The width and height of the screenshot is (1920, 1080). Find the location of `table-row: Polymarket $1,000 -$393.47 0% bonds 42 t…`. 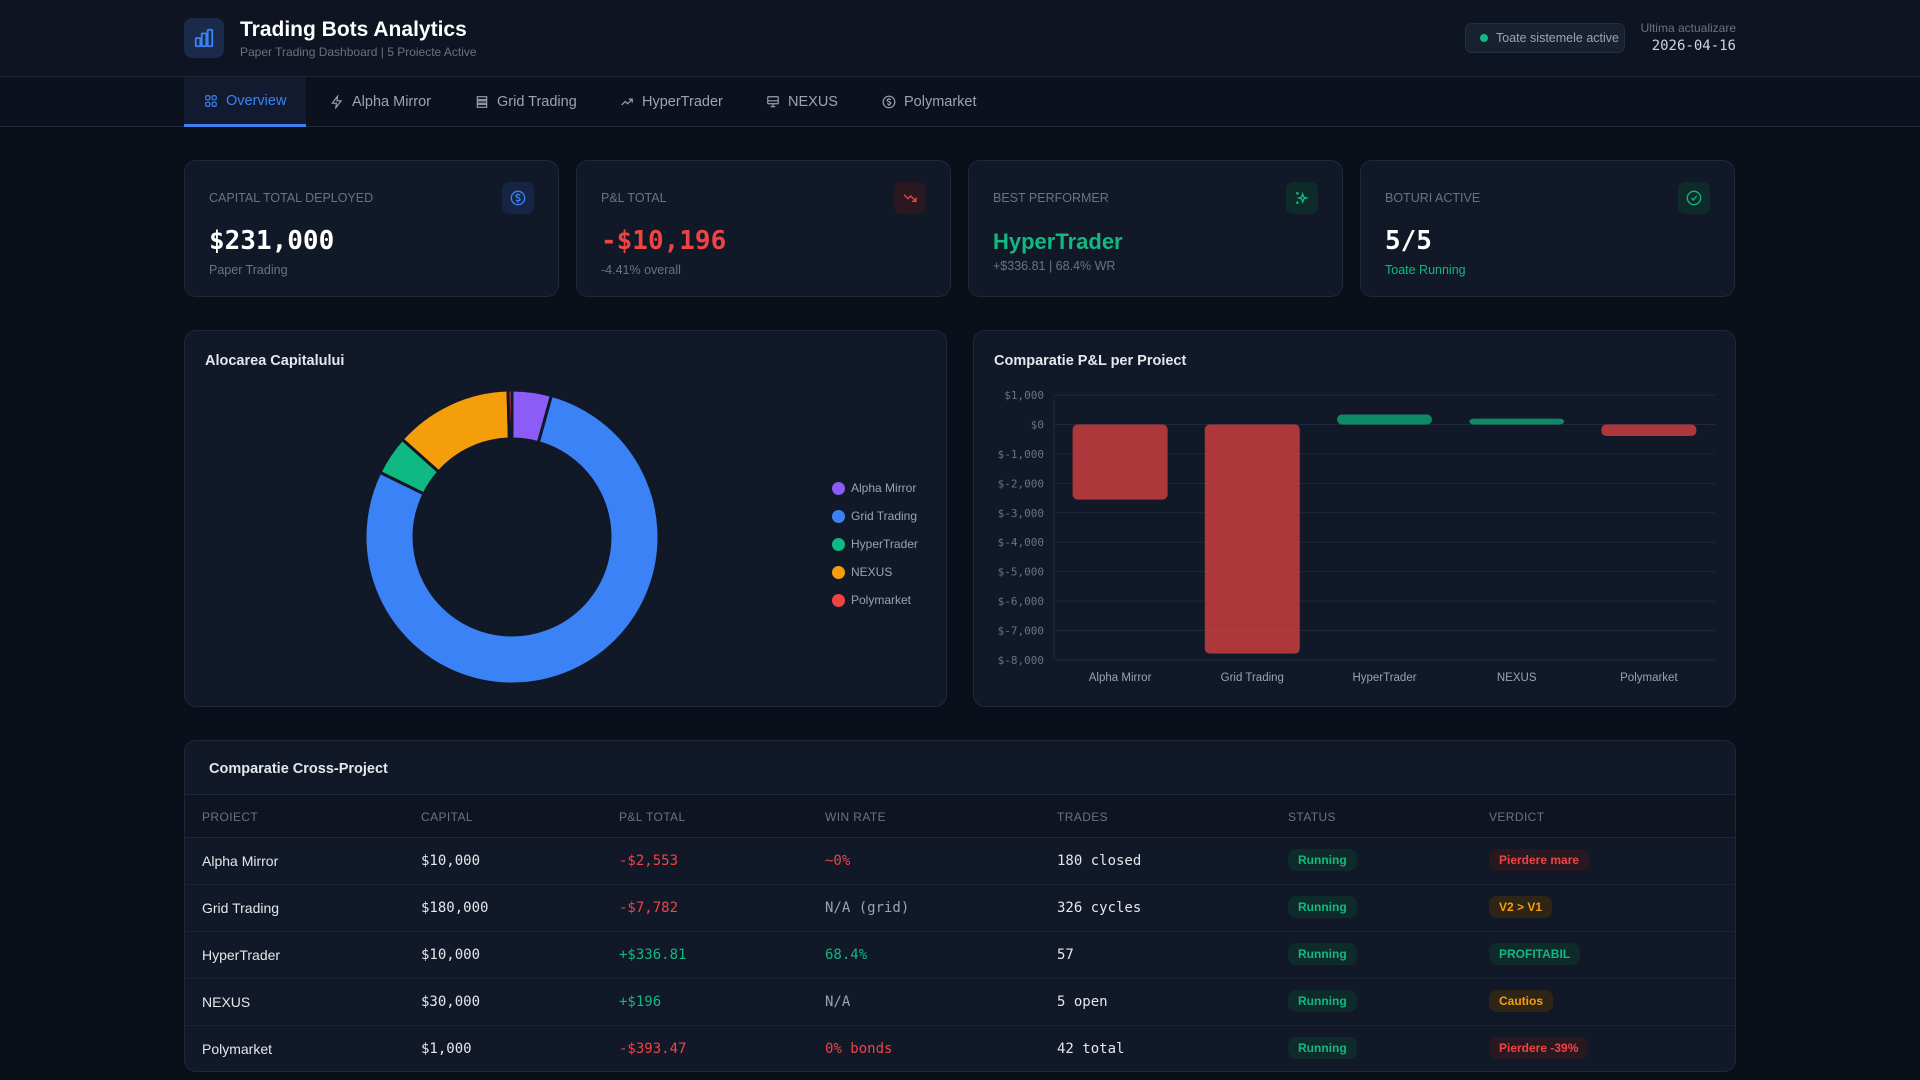

table-row: Polymarket $1,000 -$393.47 0% bonds 42 t… is located at coordinates (960, 1048).